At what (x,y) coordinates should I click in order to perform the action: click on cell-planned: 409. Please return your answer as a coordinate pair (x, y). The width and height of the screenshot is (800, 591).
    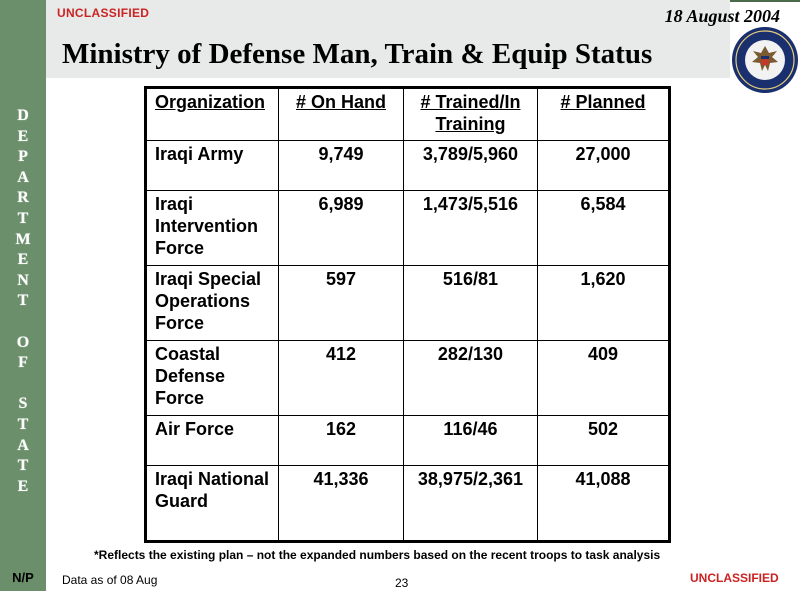
    Looking at the image, I should click on (603, 378).